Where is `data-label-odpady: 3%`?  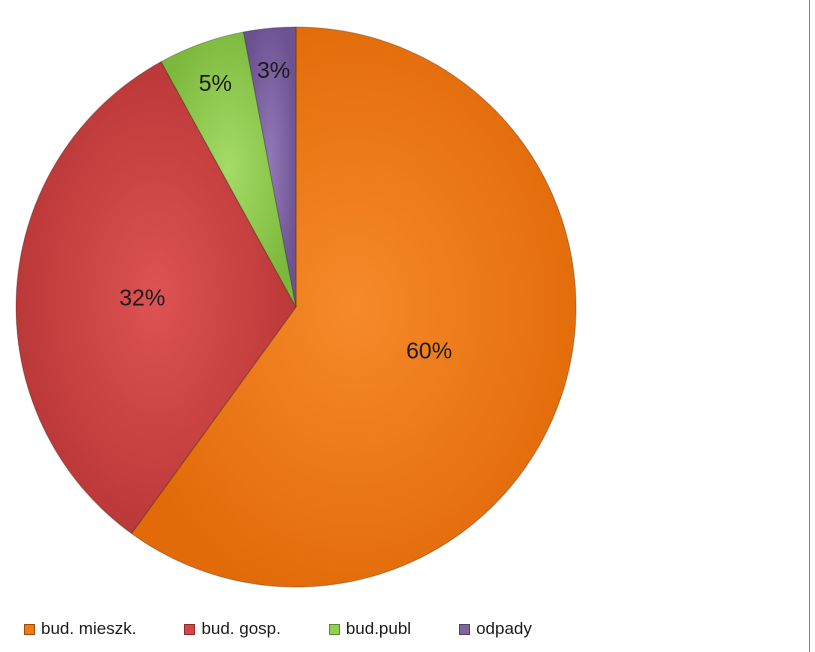 data-label-odpady: 3% is located at coordinates (273, 70).